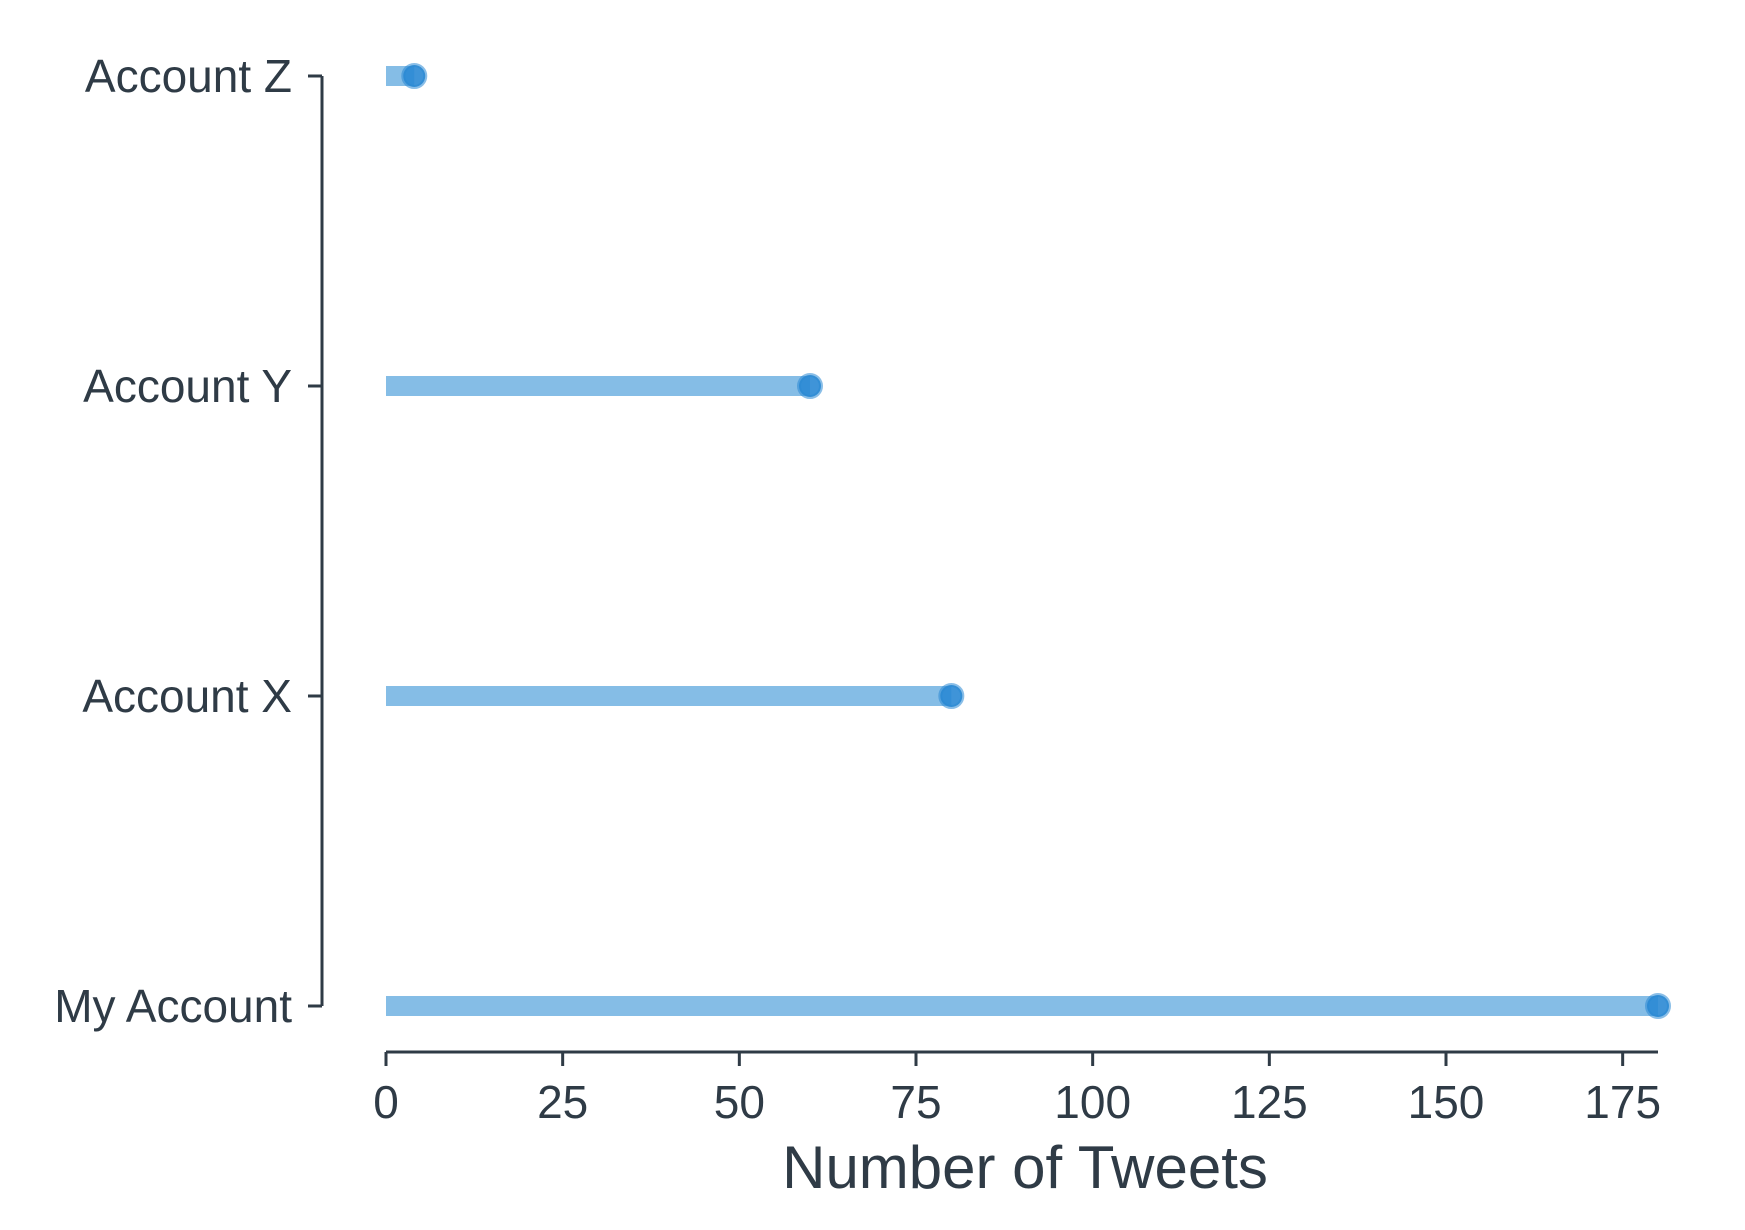  I want to click on x-tick-label-5: 100, so click(1092, 1102).